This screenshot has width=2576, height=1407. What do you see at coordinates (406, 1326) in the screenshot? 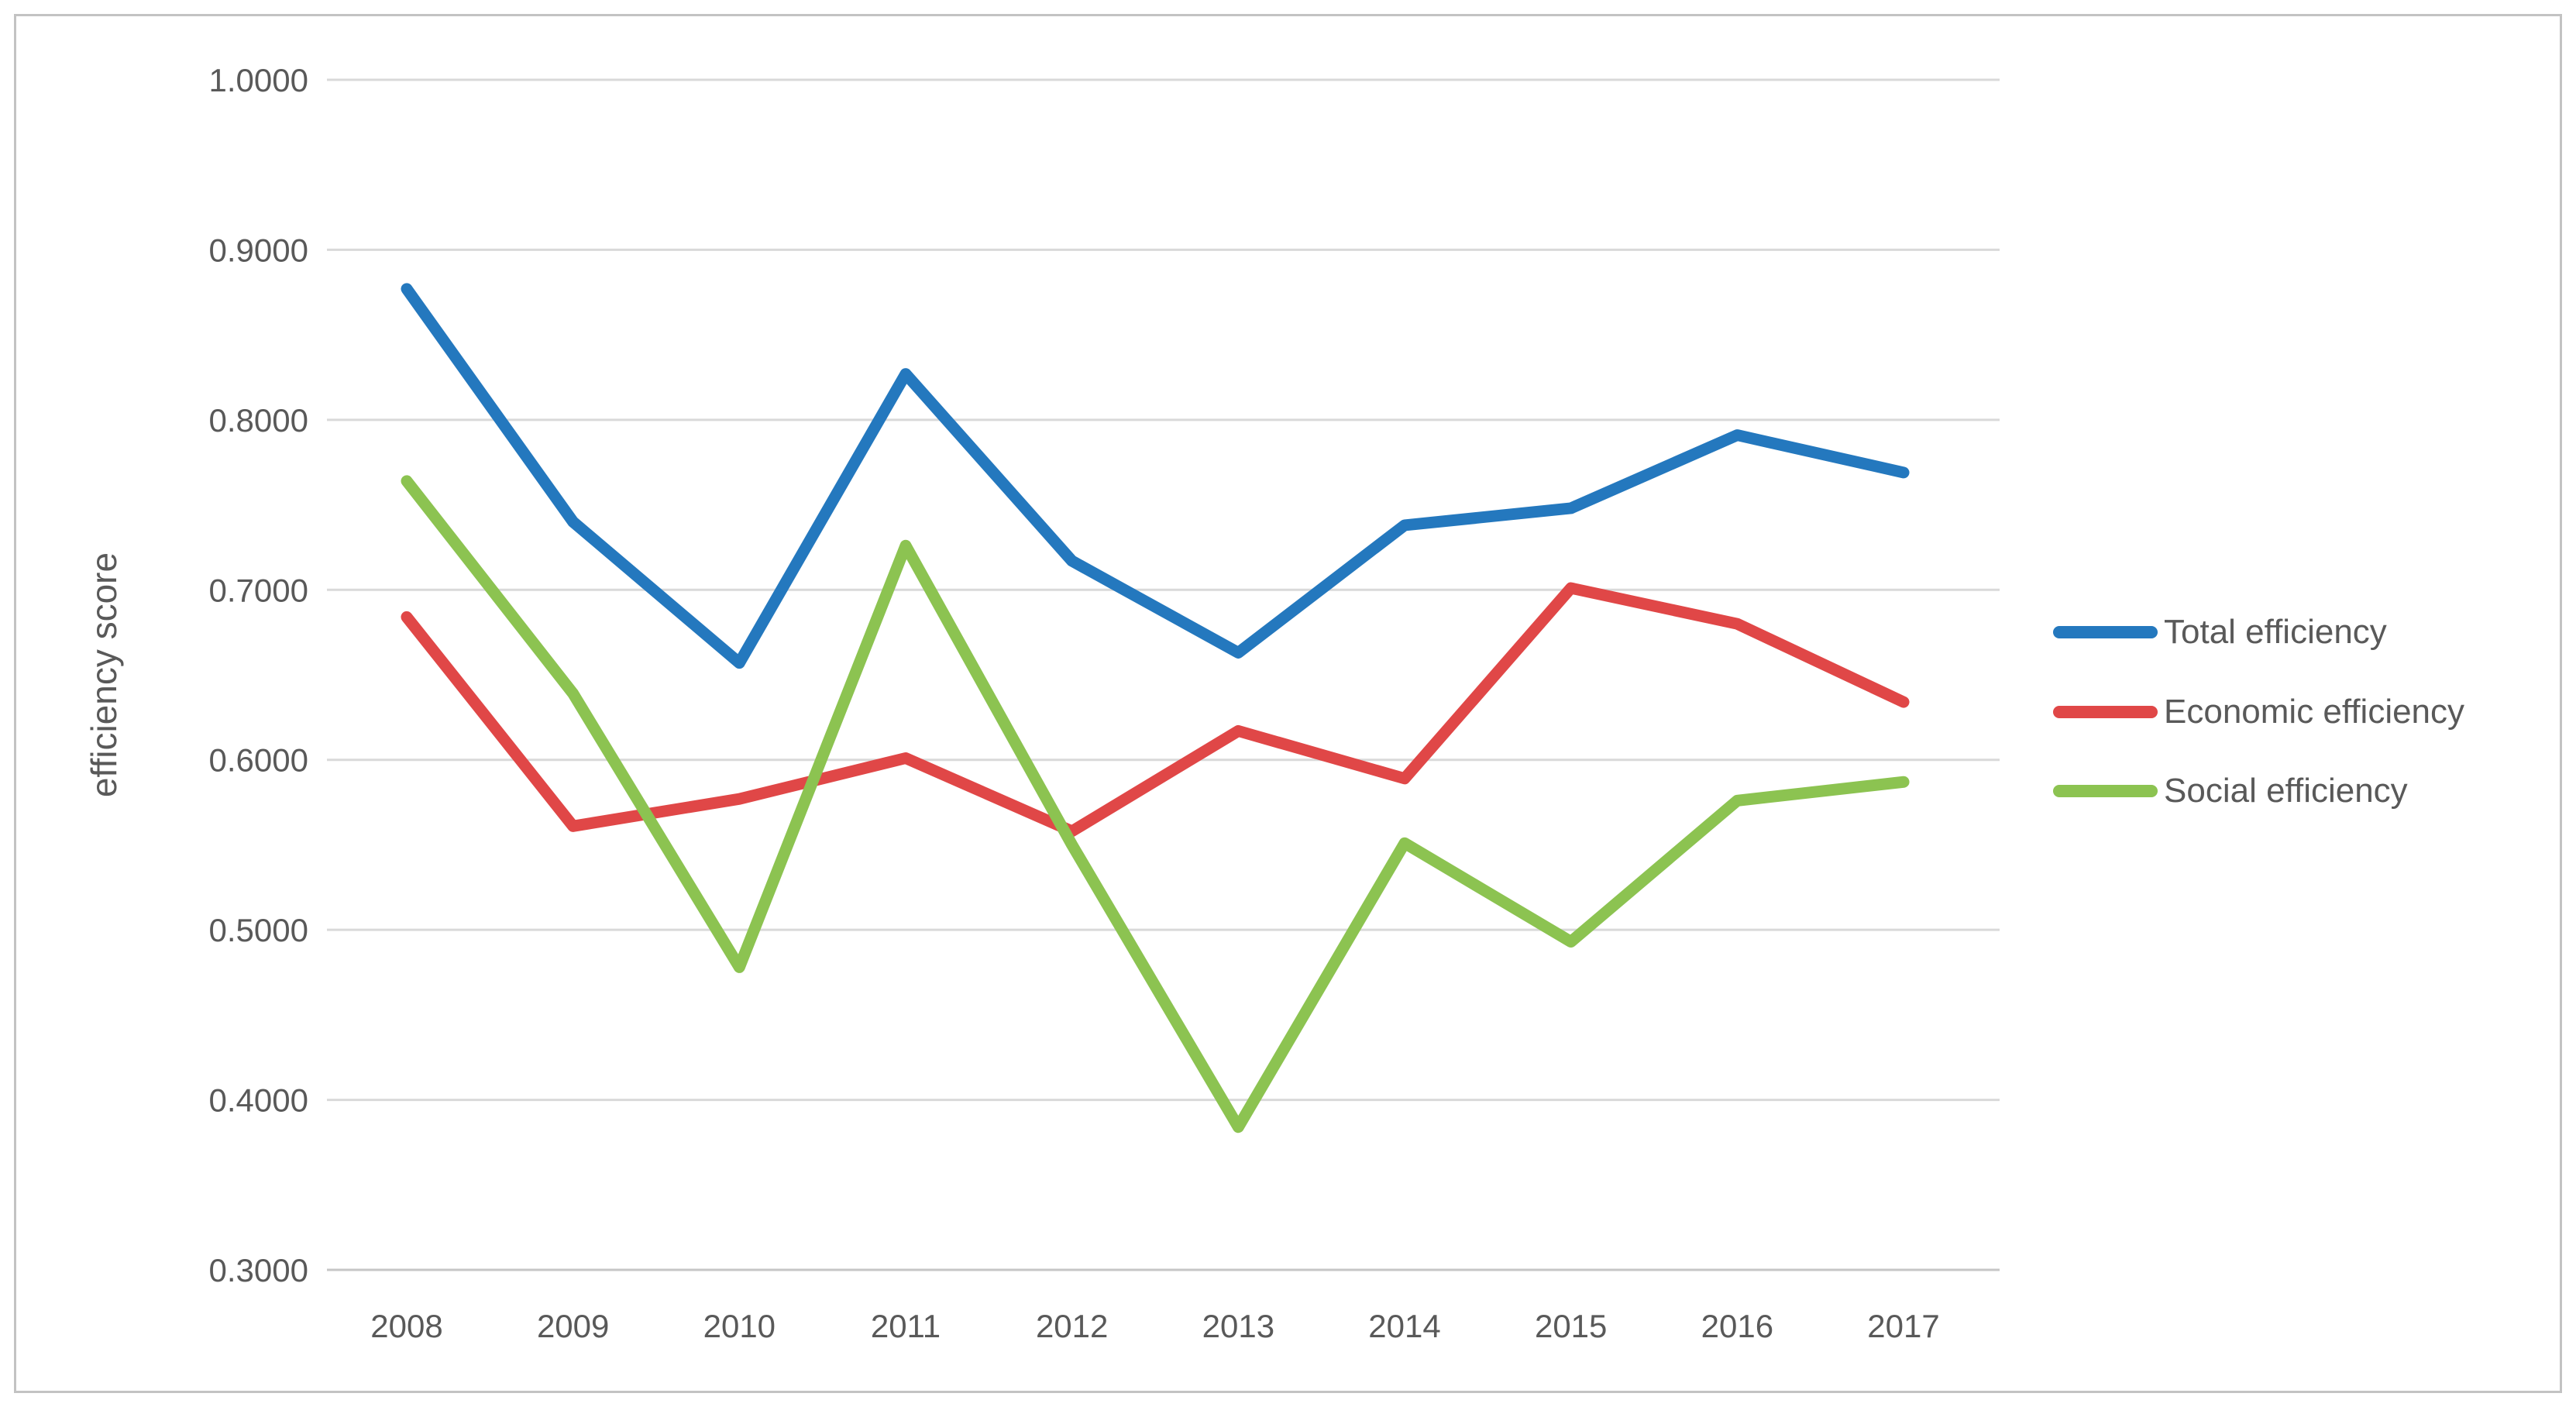
I see `x-tick-label: 2008` at bounding box center [406, 1326].